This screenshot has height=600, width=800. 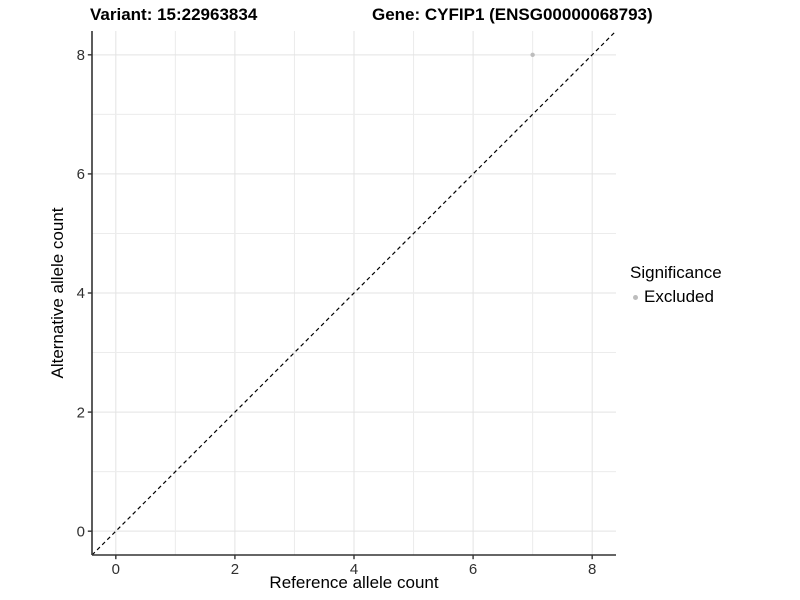 What do you see at coordinates (592, 569) in the screenshot?
I see `x-tick-label: 8` at bounding box center [592, 569].